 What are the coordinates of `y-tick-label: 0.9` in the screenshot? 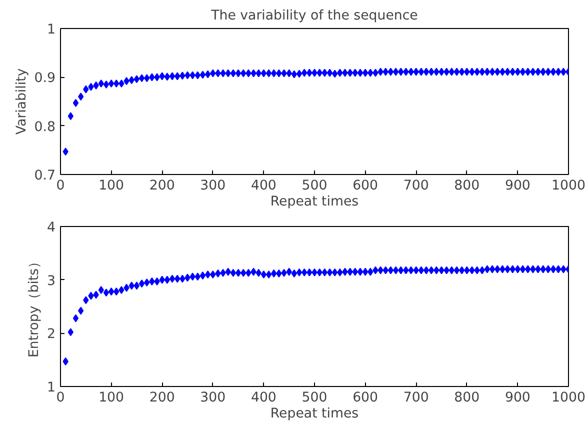 It's located at (45, 78).